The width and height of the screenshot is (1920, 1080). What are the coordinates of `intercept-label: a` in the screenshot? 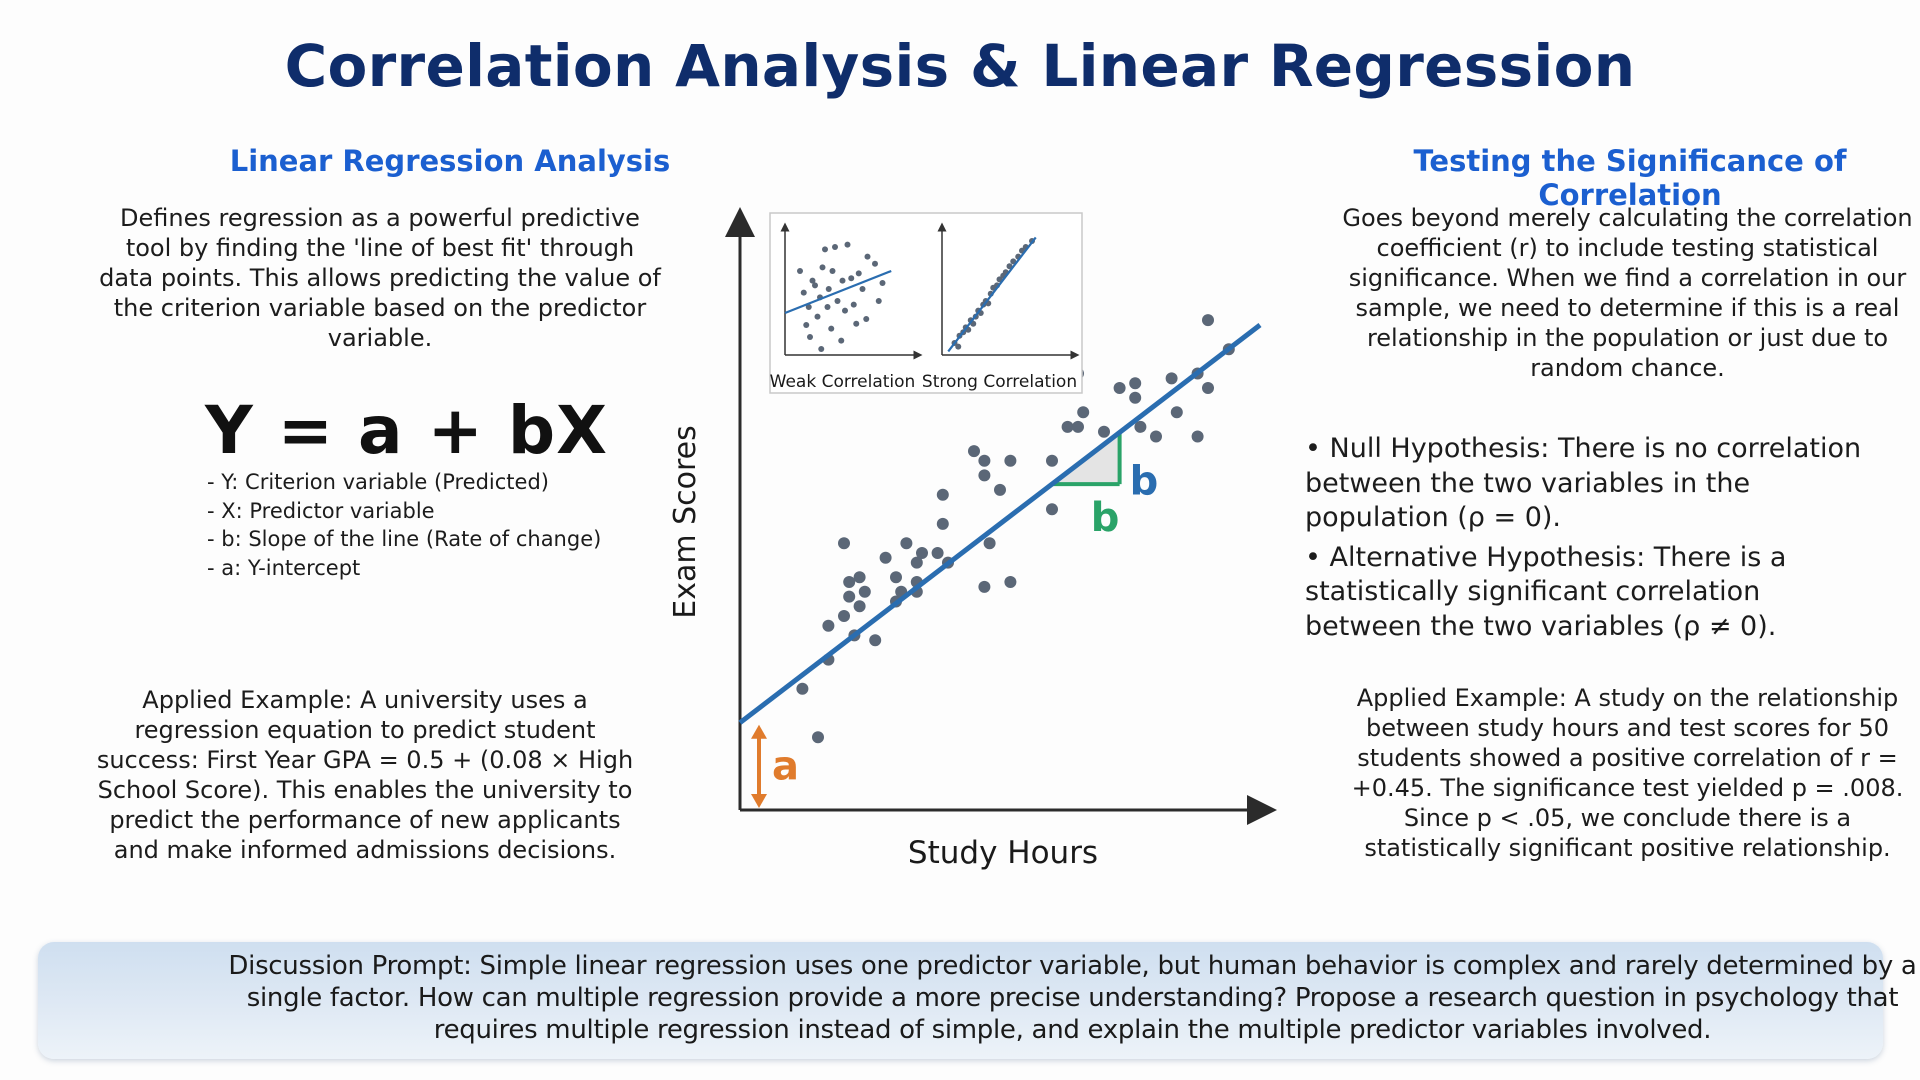 It's located at (785, 766).